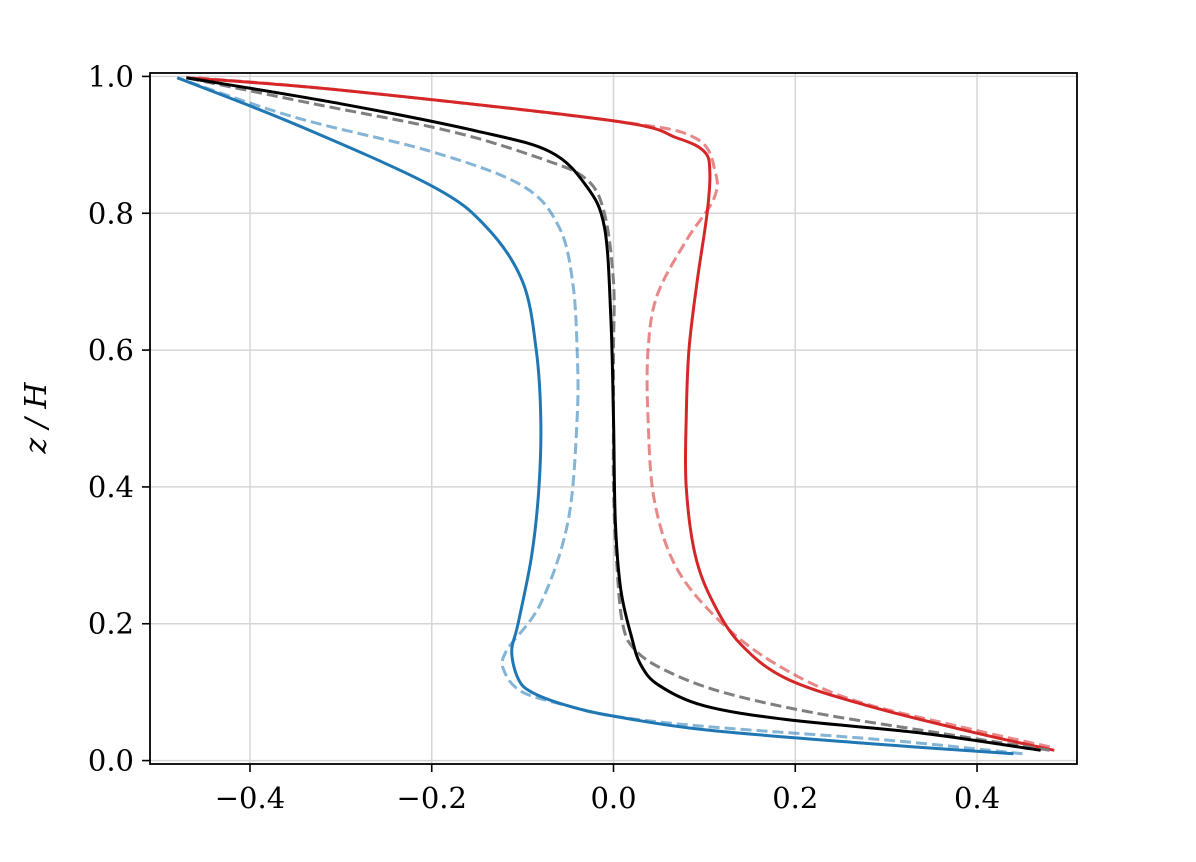 The height and width of the screenshot is (862, 1196). What do you see at coordinates (111, 213) in the screenshot?
I see `y-tick-label: 0.8` at bounding box center [111, 213].